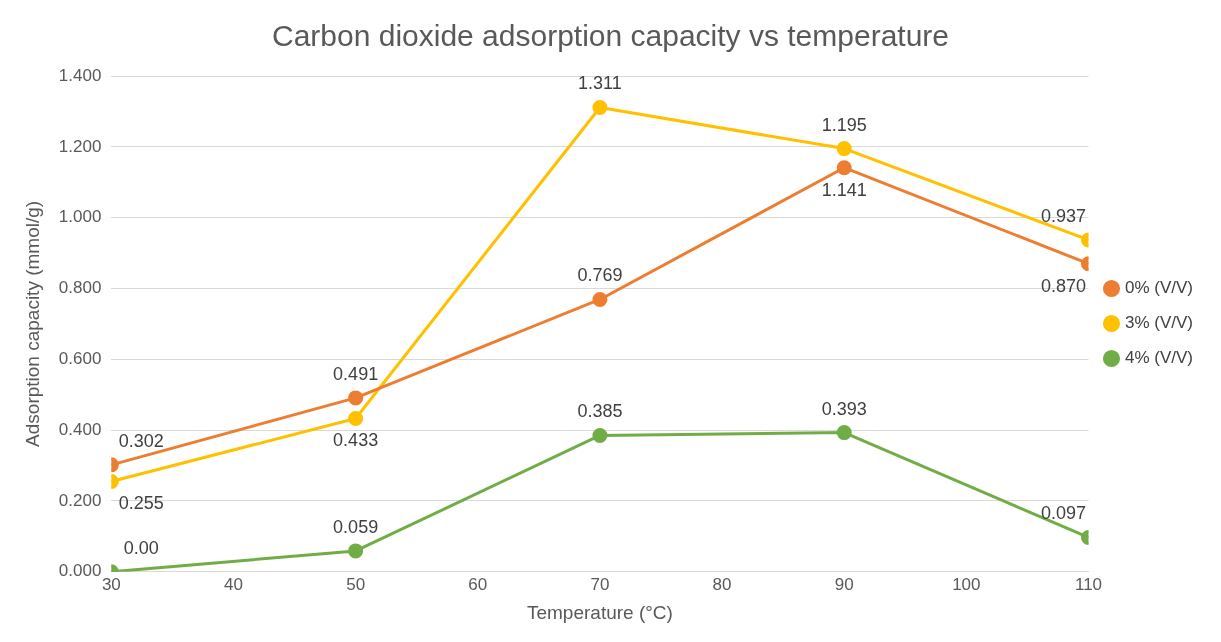 This screenshot has width=1221, height=642. I want to click on y-tick-label: 1.400, so click(80, 75).